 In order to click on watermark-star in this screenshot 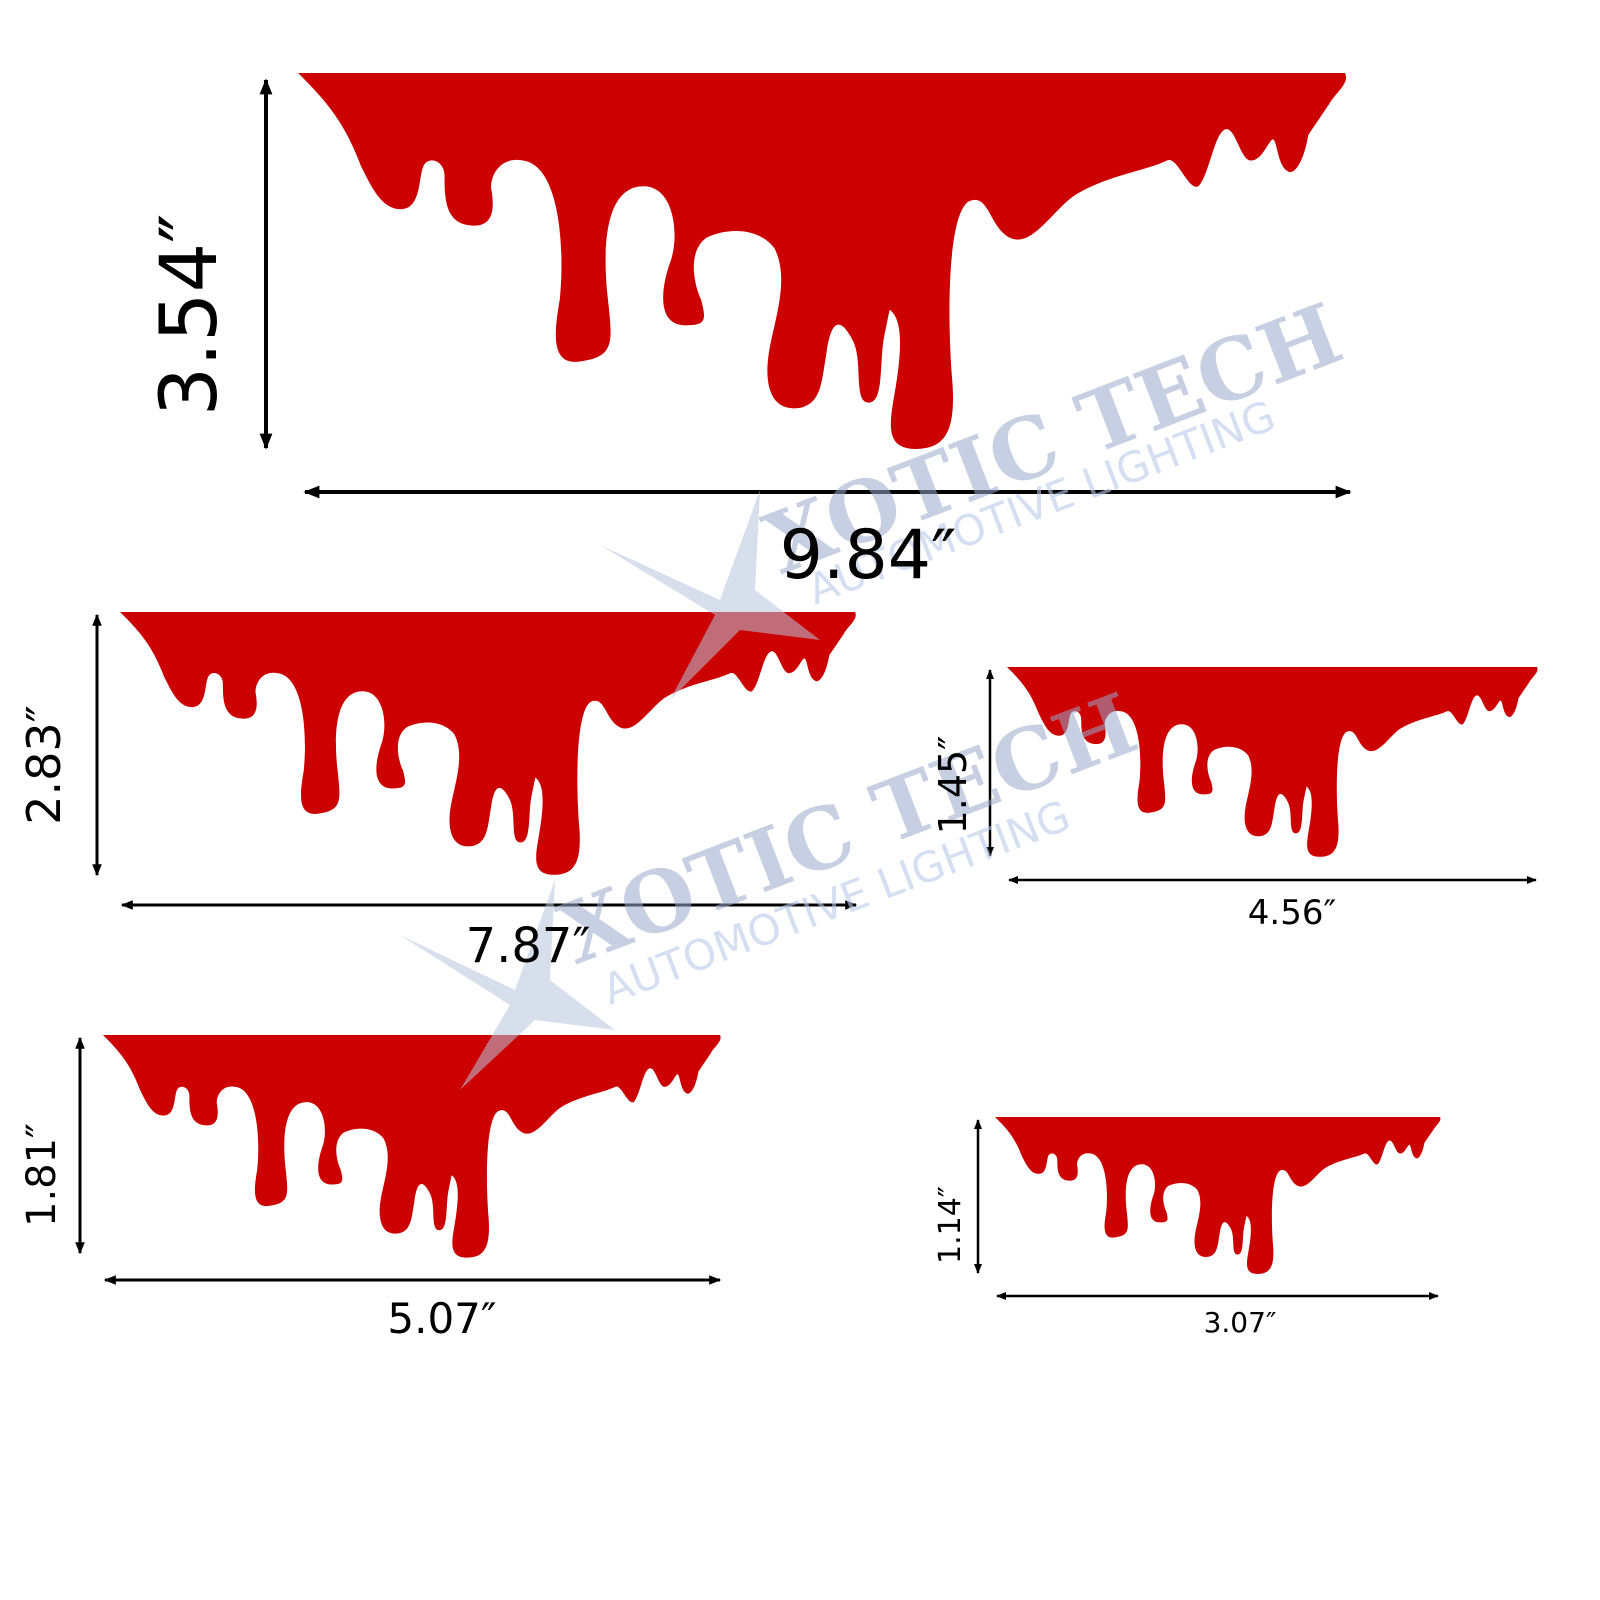, I will do `click(710, 595)`.